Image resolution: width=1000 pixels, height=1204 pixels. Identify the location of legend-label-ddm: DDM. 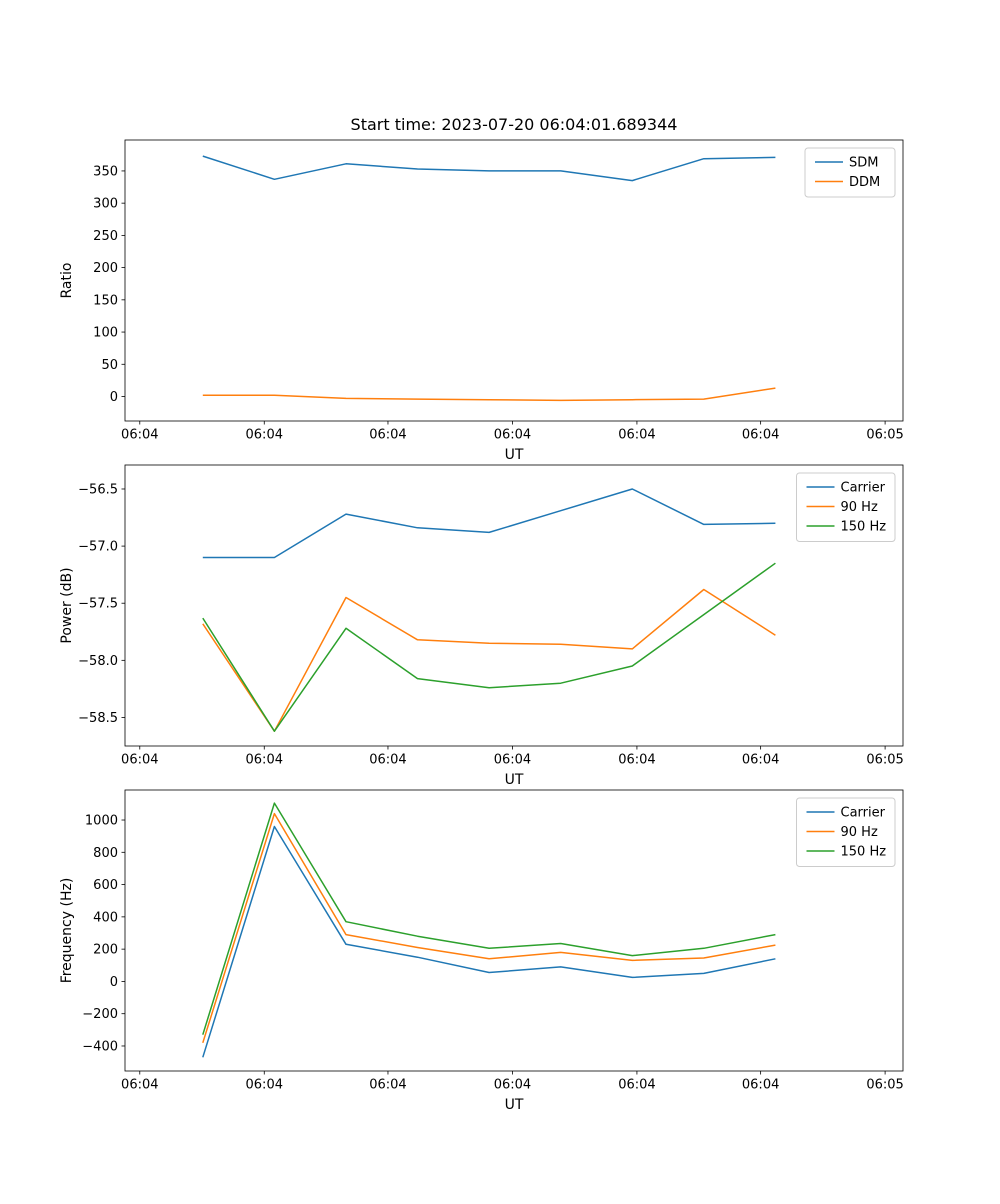
(864, 182).